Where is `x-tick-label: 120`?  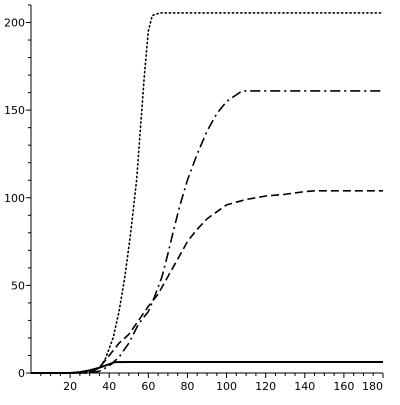
x-tick-label: 120 is located at coordinates (265, 386).